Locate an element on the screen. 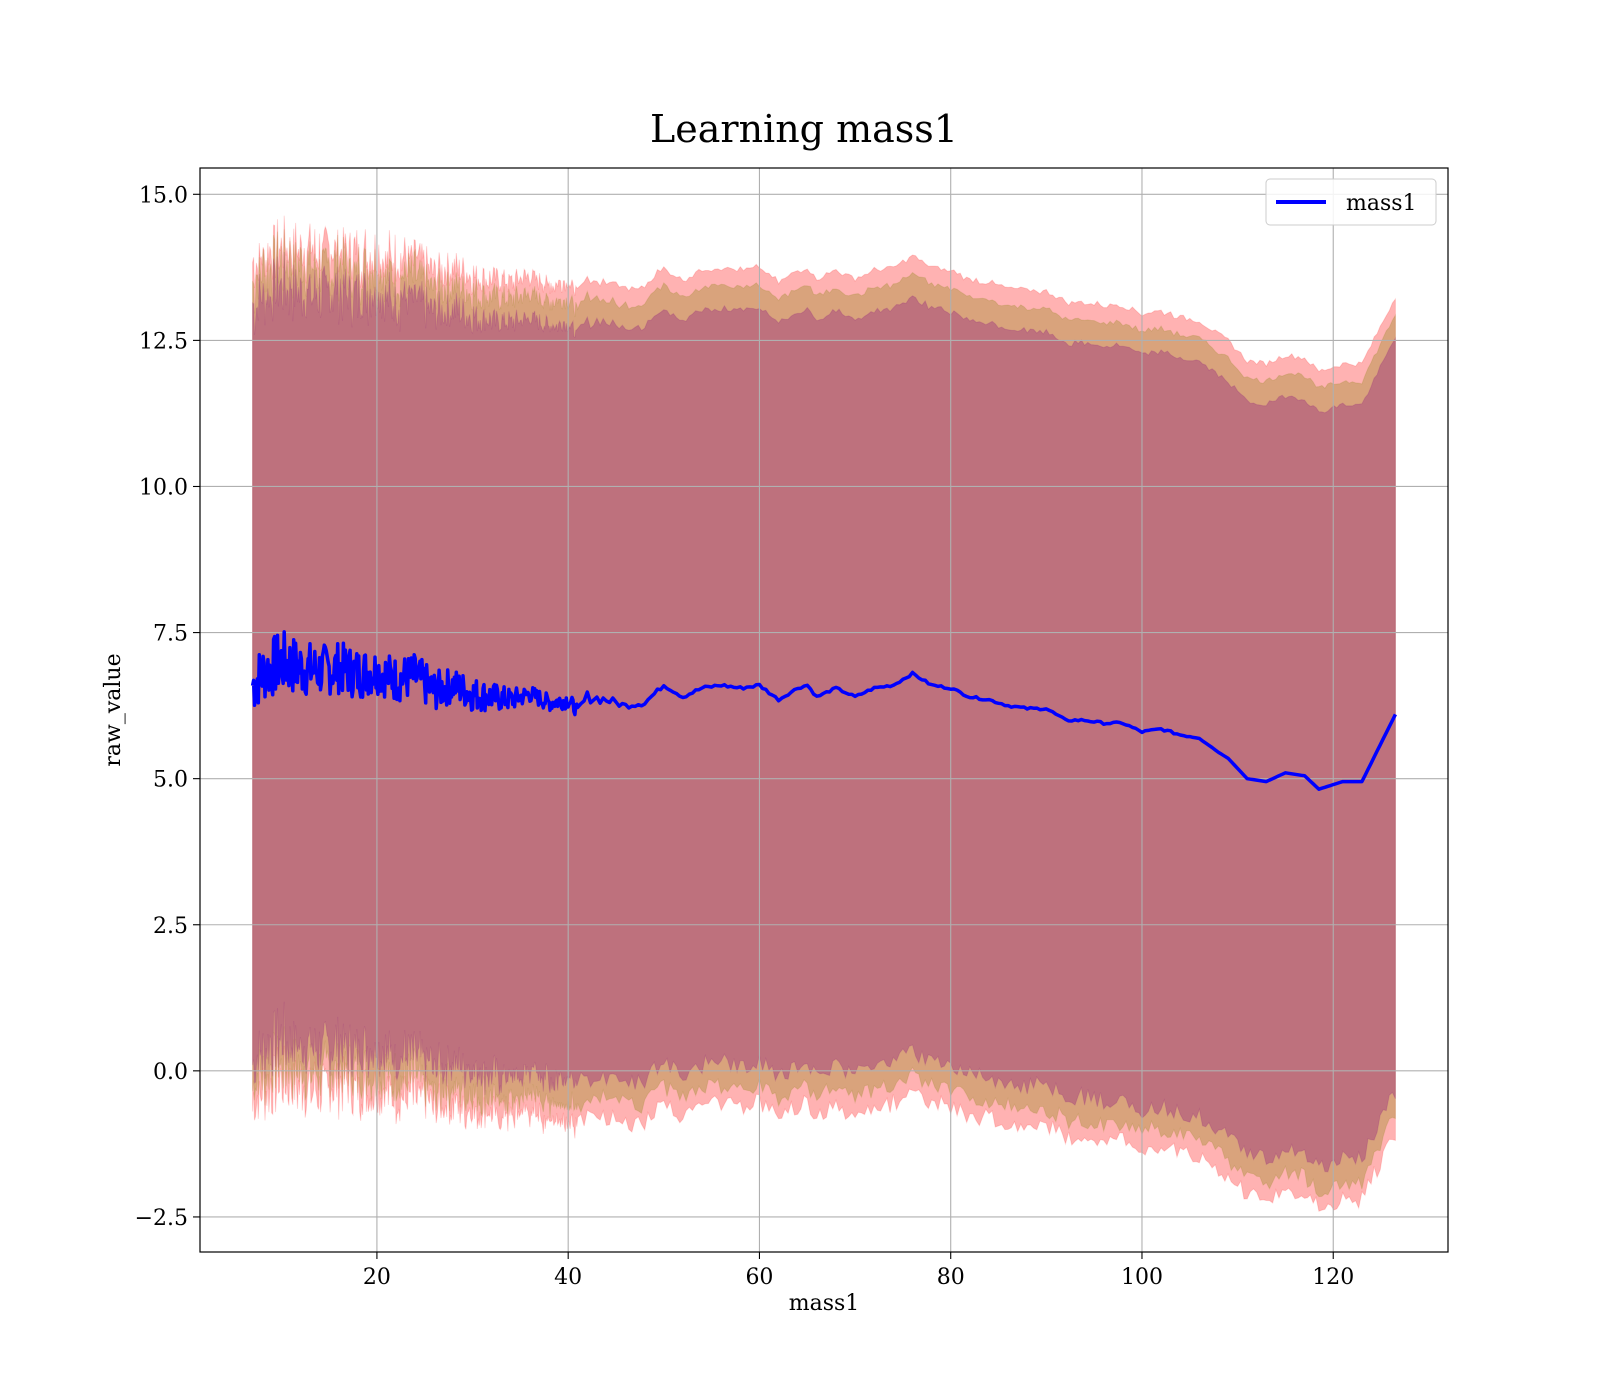 The height and width of the screenshot is (1400, 1600). x-tick-label: 100 is located at coordinates (1142, 1277).